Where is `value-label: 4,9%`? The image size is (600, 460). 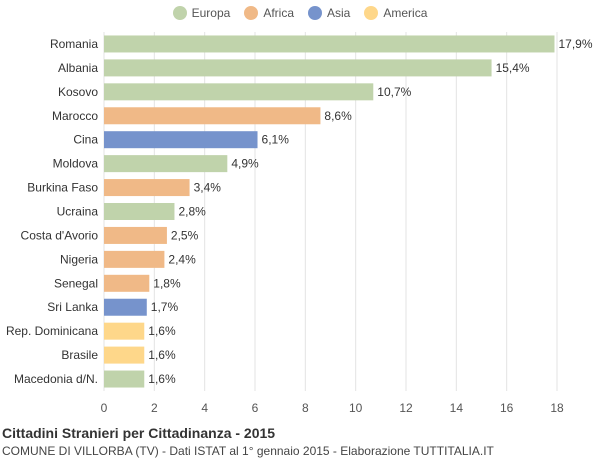 value-label: 4,9% is located at coordinates (245, 164).